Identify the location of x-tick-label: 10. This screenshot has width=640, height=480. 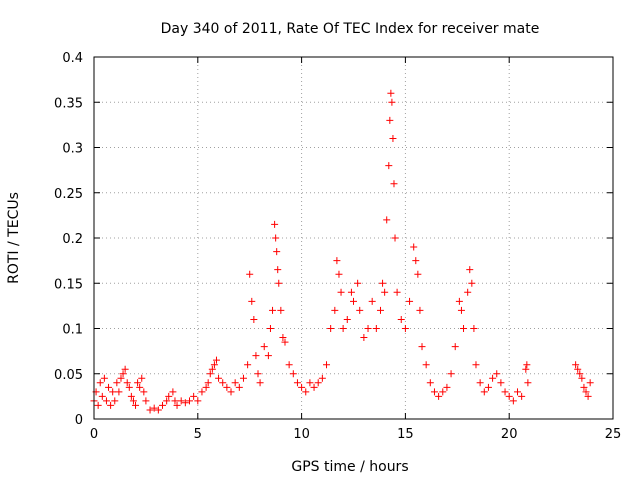
(301, 434).